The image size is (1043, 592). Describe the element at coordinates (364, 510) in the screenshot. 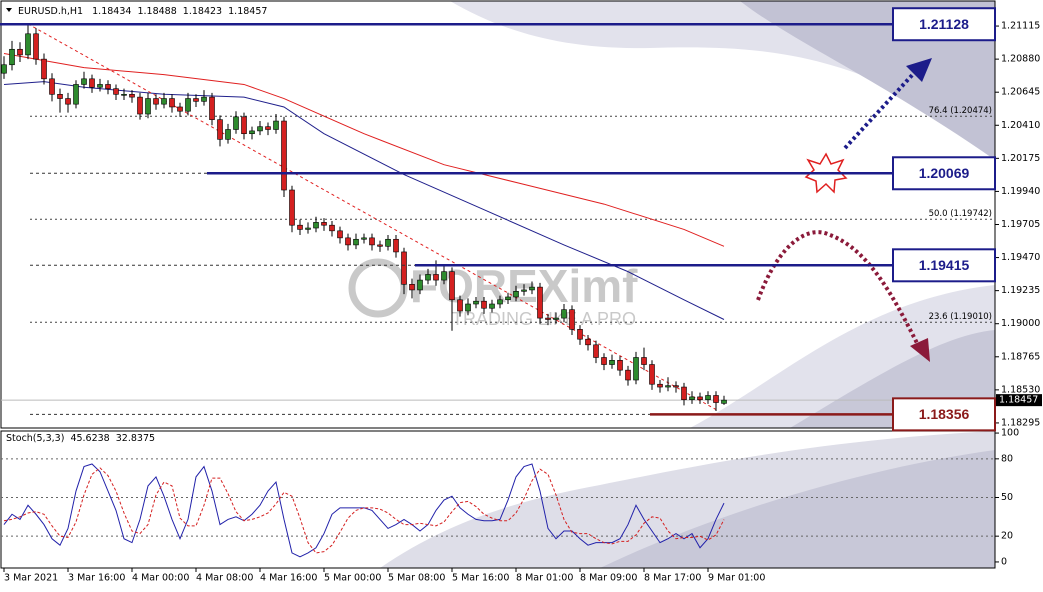

I see `stoch-line` at that location.